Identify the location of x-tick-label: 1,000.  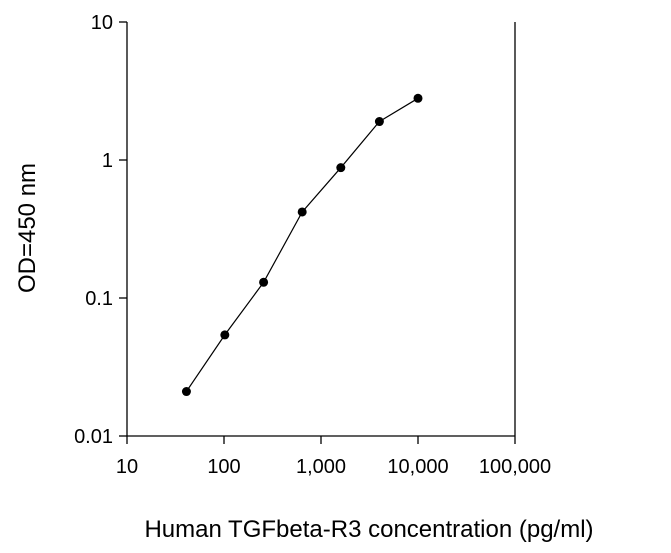
(321, 467).